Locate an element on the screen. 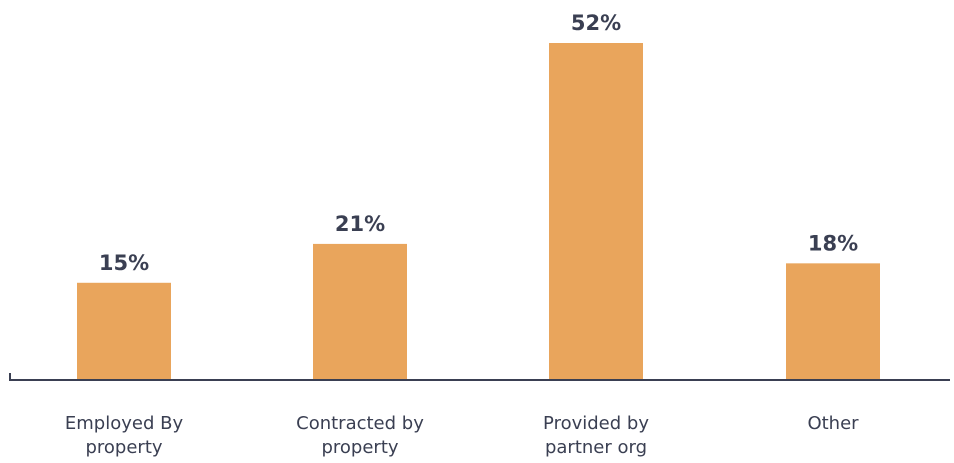  bar-value-label-1: 15% is located at coordinates (124, 263).